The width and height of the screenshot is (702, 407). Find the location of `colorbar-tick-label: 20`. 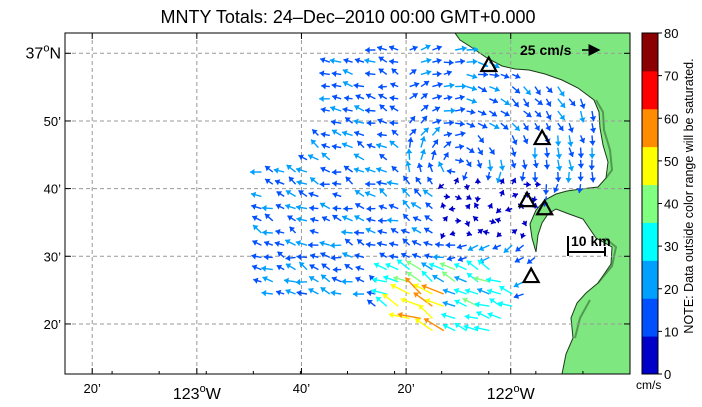

colorbar-tick-label: 20 is located at coordinates (671, 289).